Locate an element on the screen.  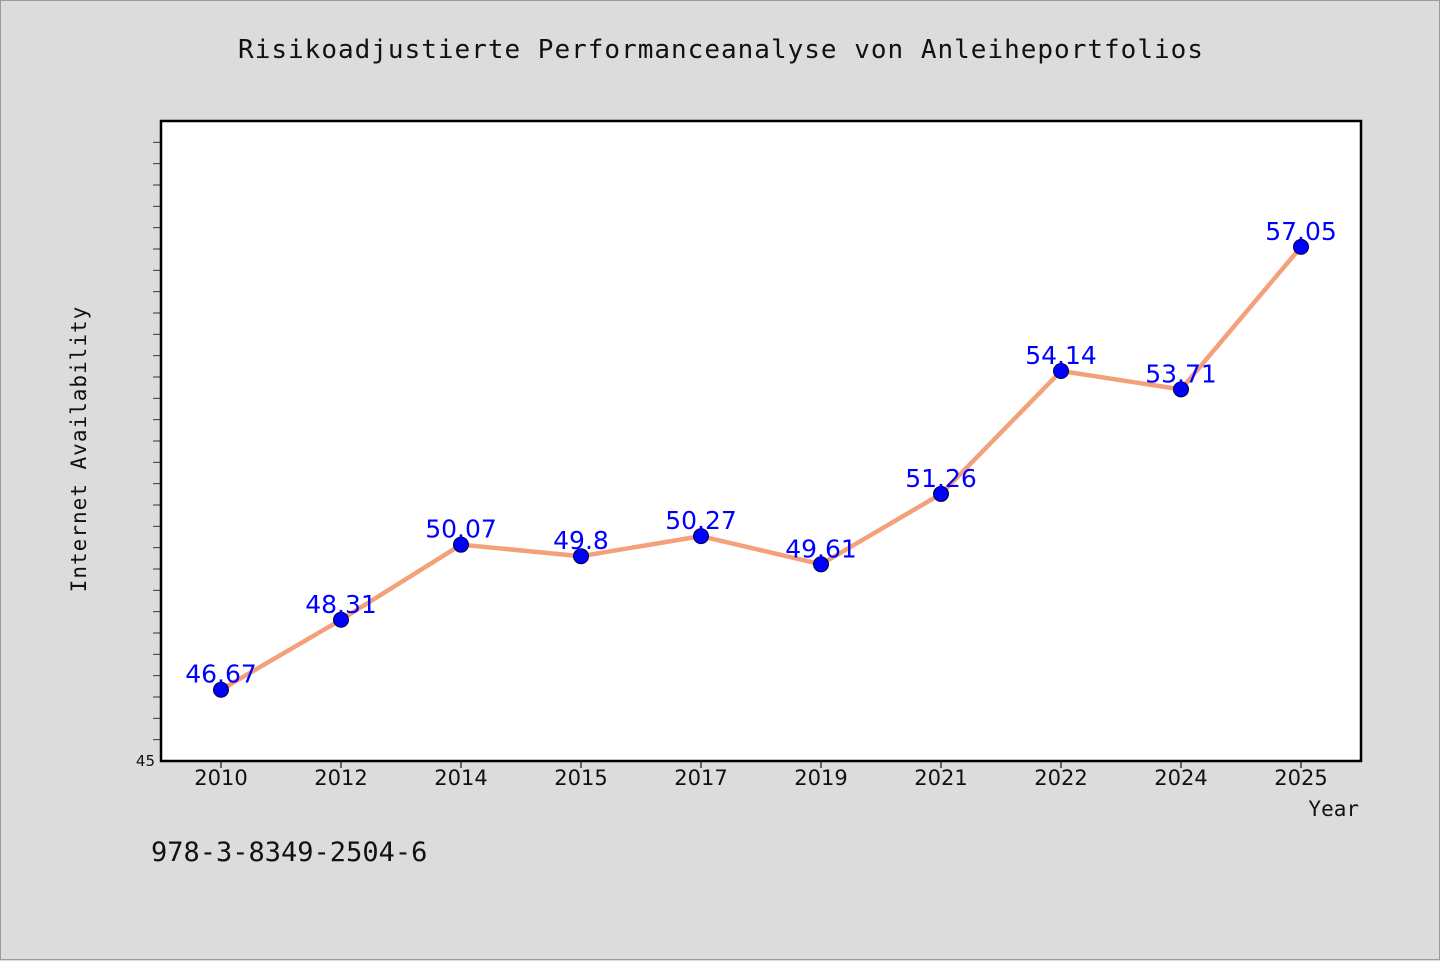
x-tick-label: 2025 is located at coordinates (1300, 778).